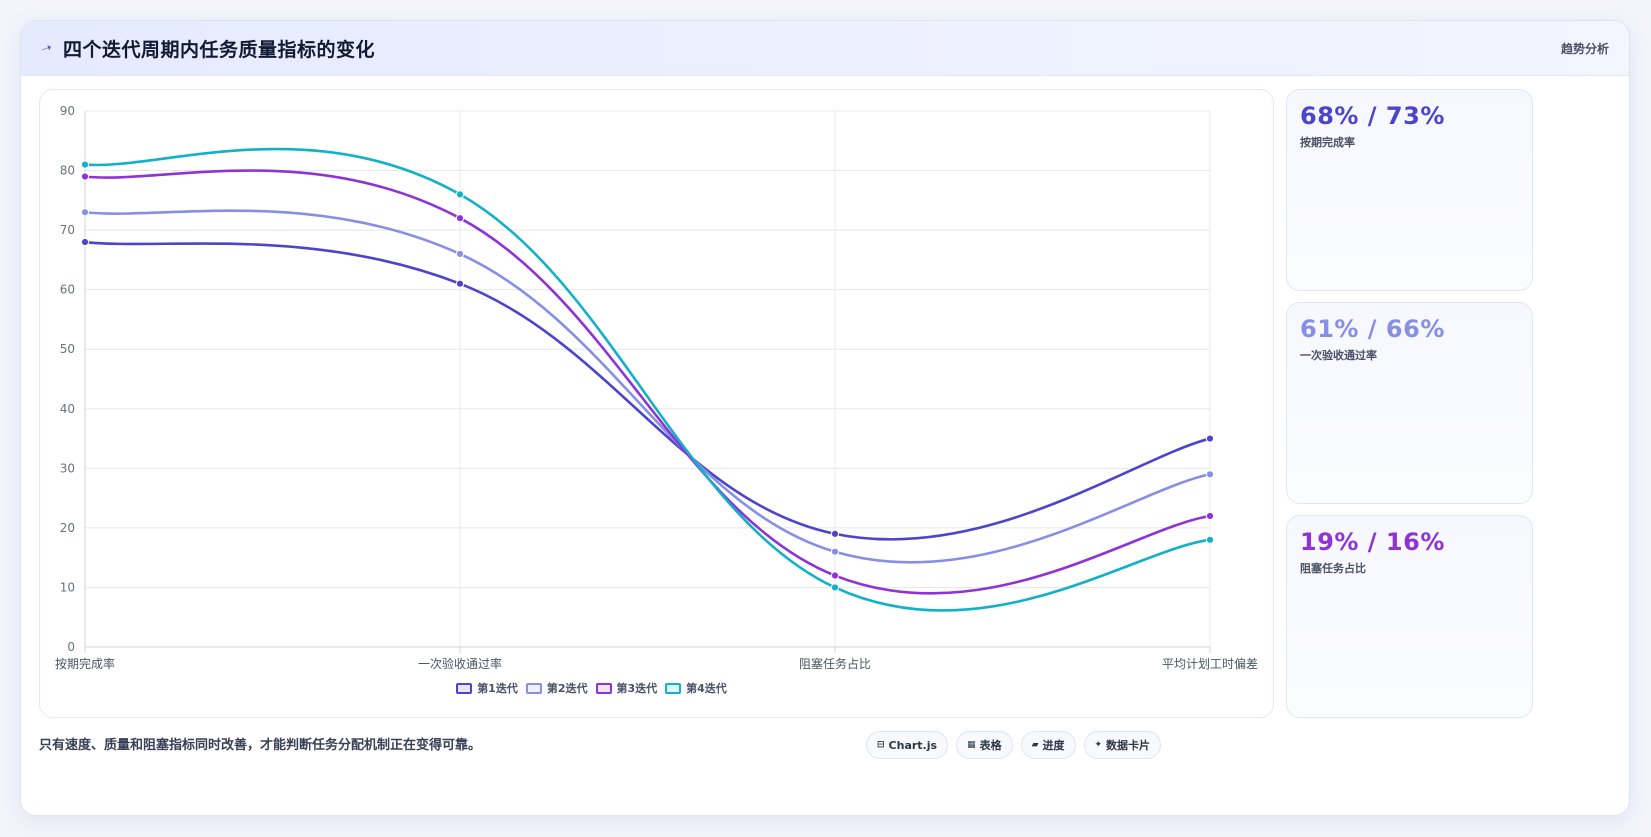 The image size is (1651, 837). What do you see at coordinates (706, 688) in the screenshot?
I see `legend-label: 第4迭代` at bounding box center [706, 688].